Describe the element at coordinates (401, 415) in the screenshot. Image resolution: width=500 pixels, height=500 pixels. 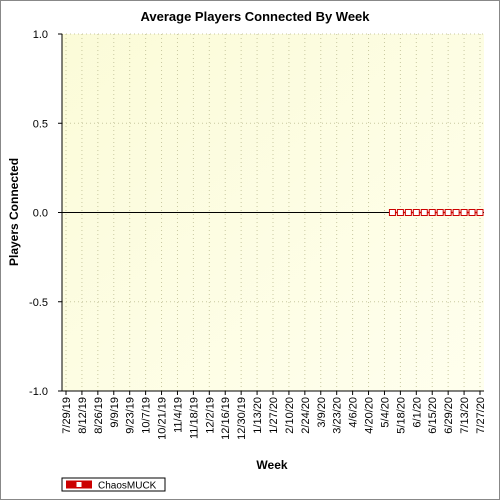
I see `x-tick-label: 5/18/20` at that location.